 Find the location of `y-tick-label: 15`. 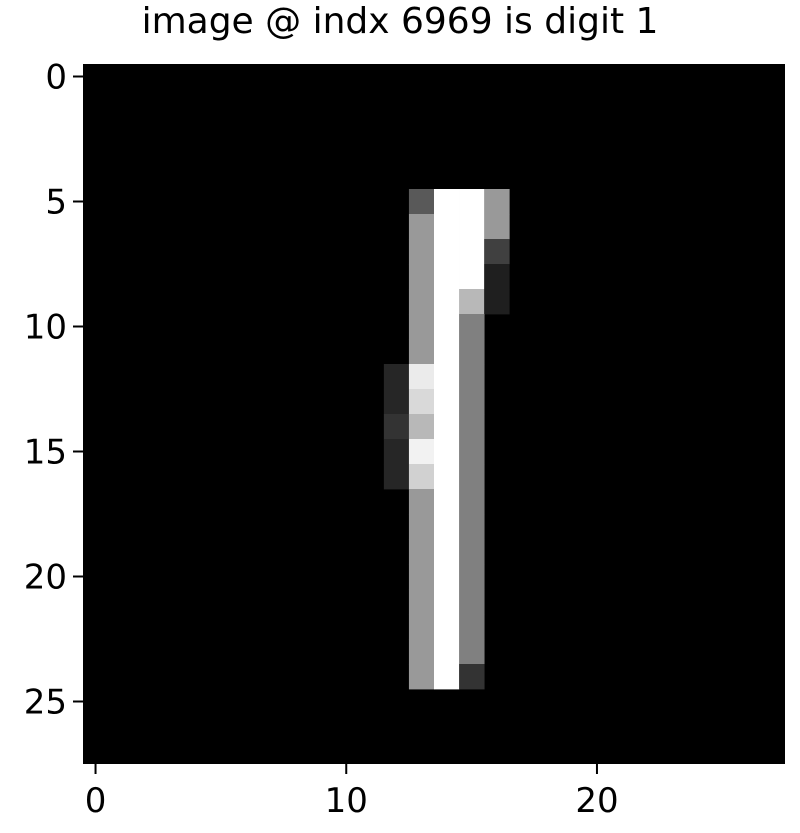

y-tick-label: 15 is located at coordinates (45, 453).